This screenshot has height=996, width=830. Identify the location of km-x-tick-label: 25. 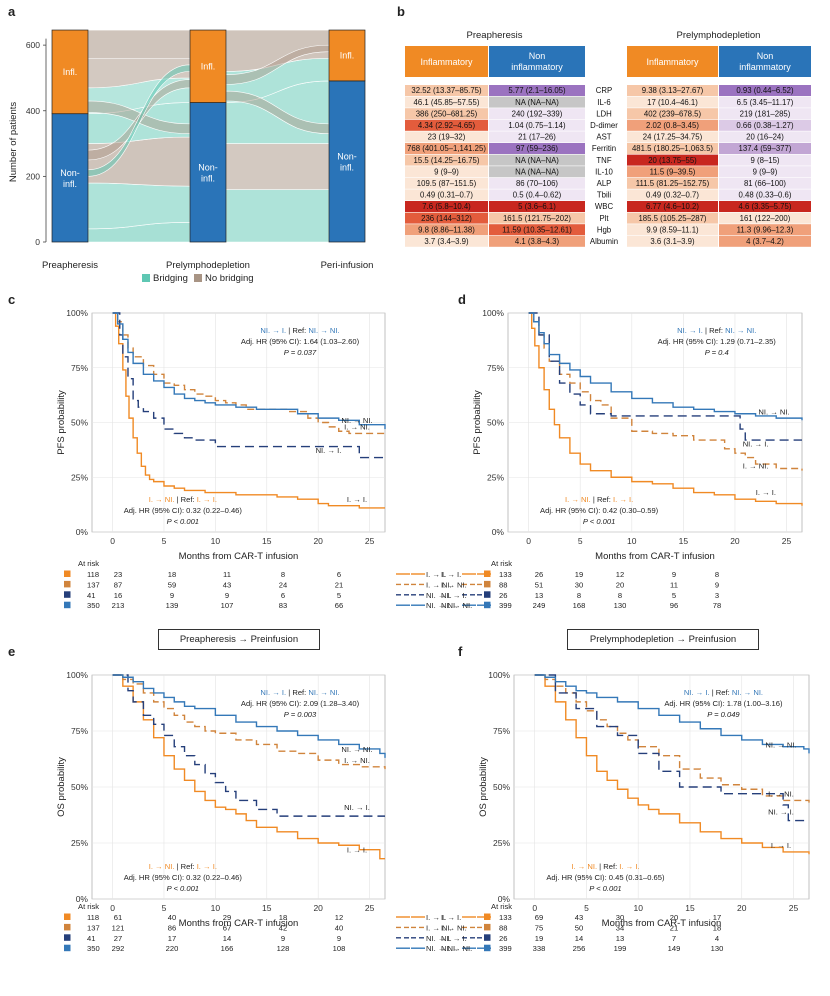
(370, 908).